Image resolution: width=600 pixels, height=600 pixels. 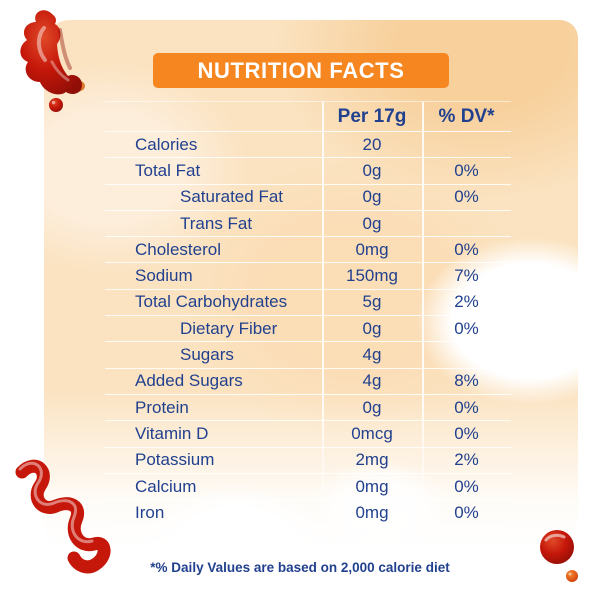 I want to click on title-banner: NUTRITION FACTS, so click(x=301, y=70).